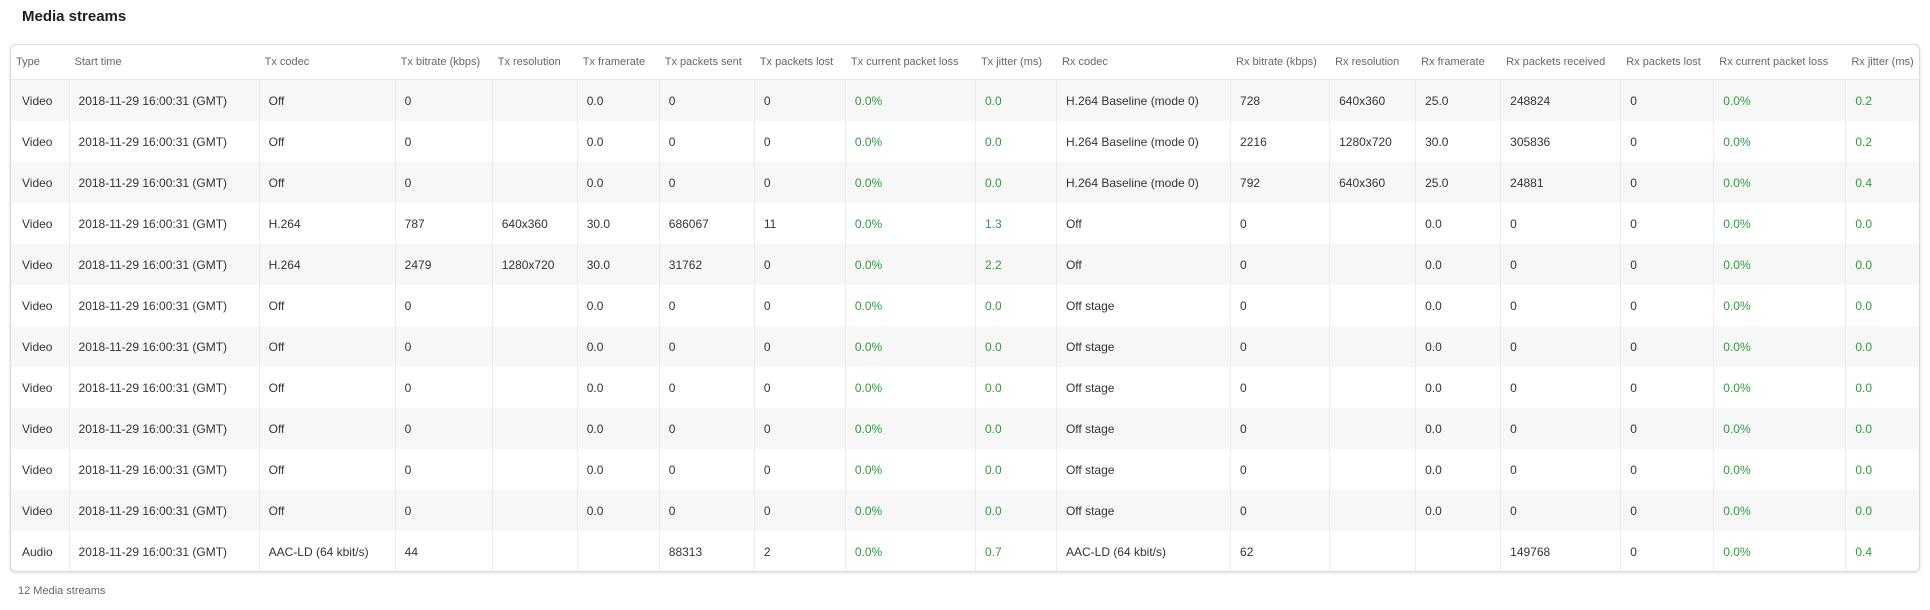 This screenshot has width=1930, height=610. Describe the element at coordinates (534, 223) in the screenshot. I see `table-cell: 640x360` at that location.